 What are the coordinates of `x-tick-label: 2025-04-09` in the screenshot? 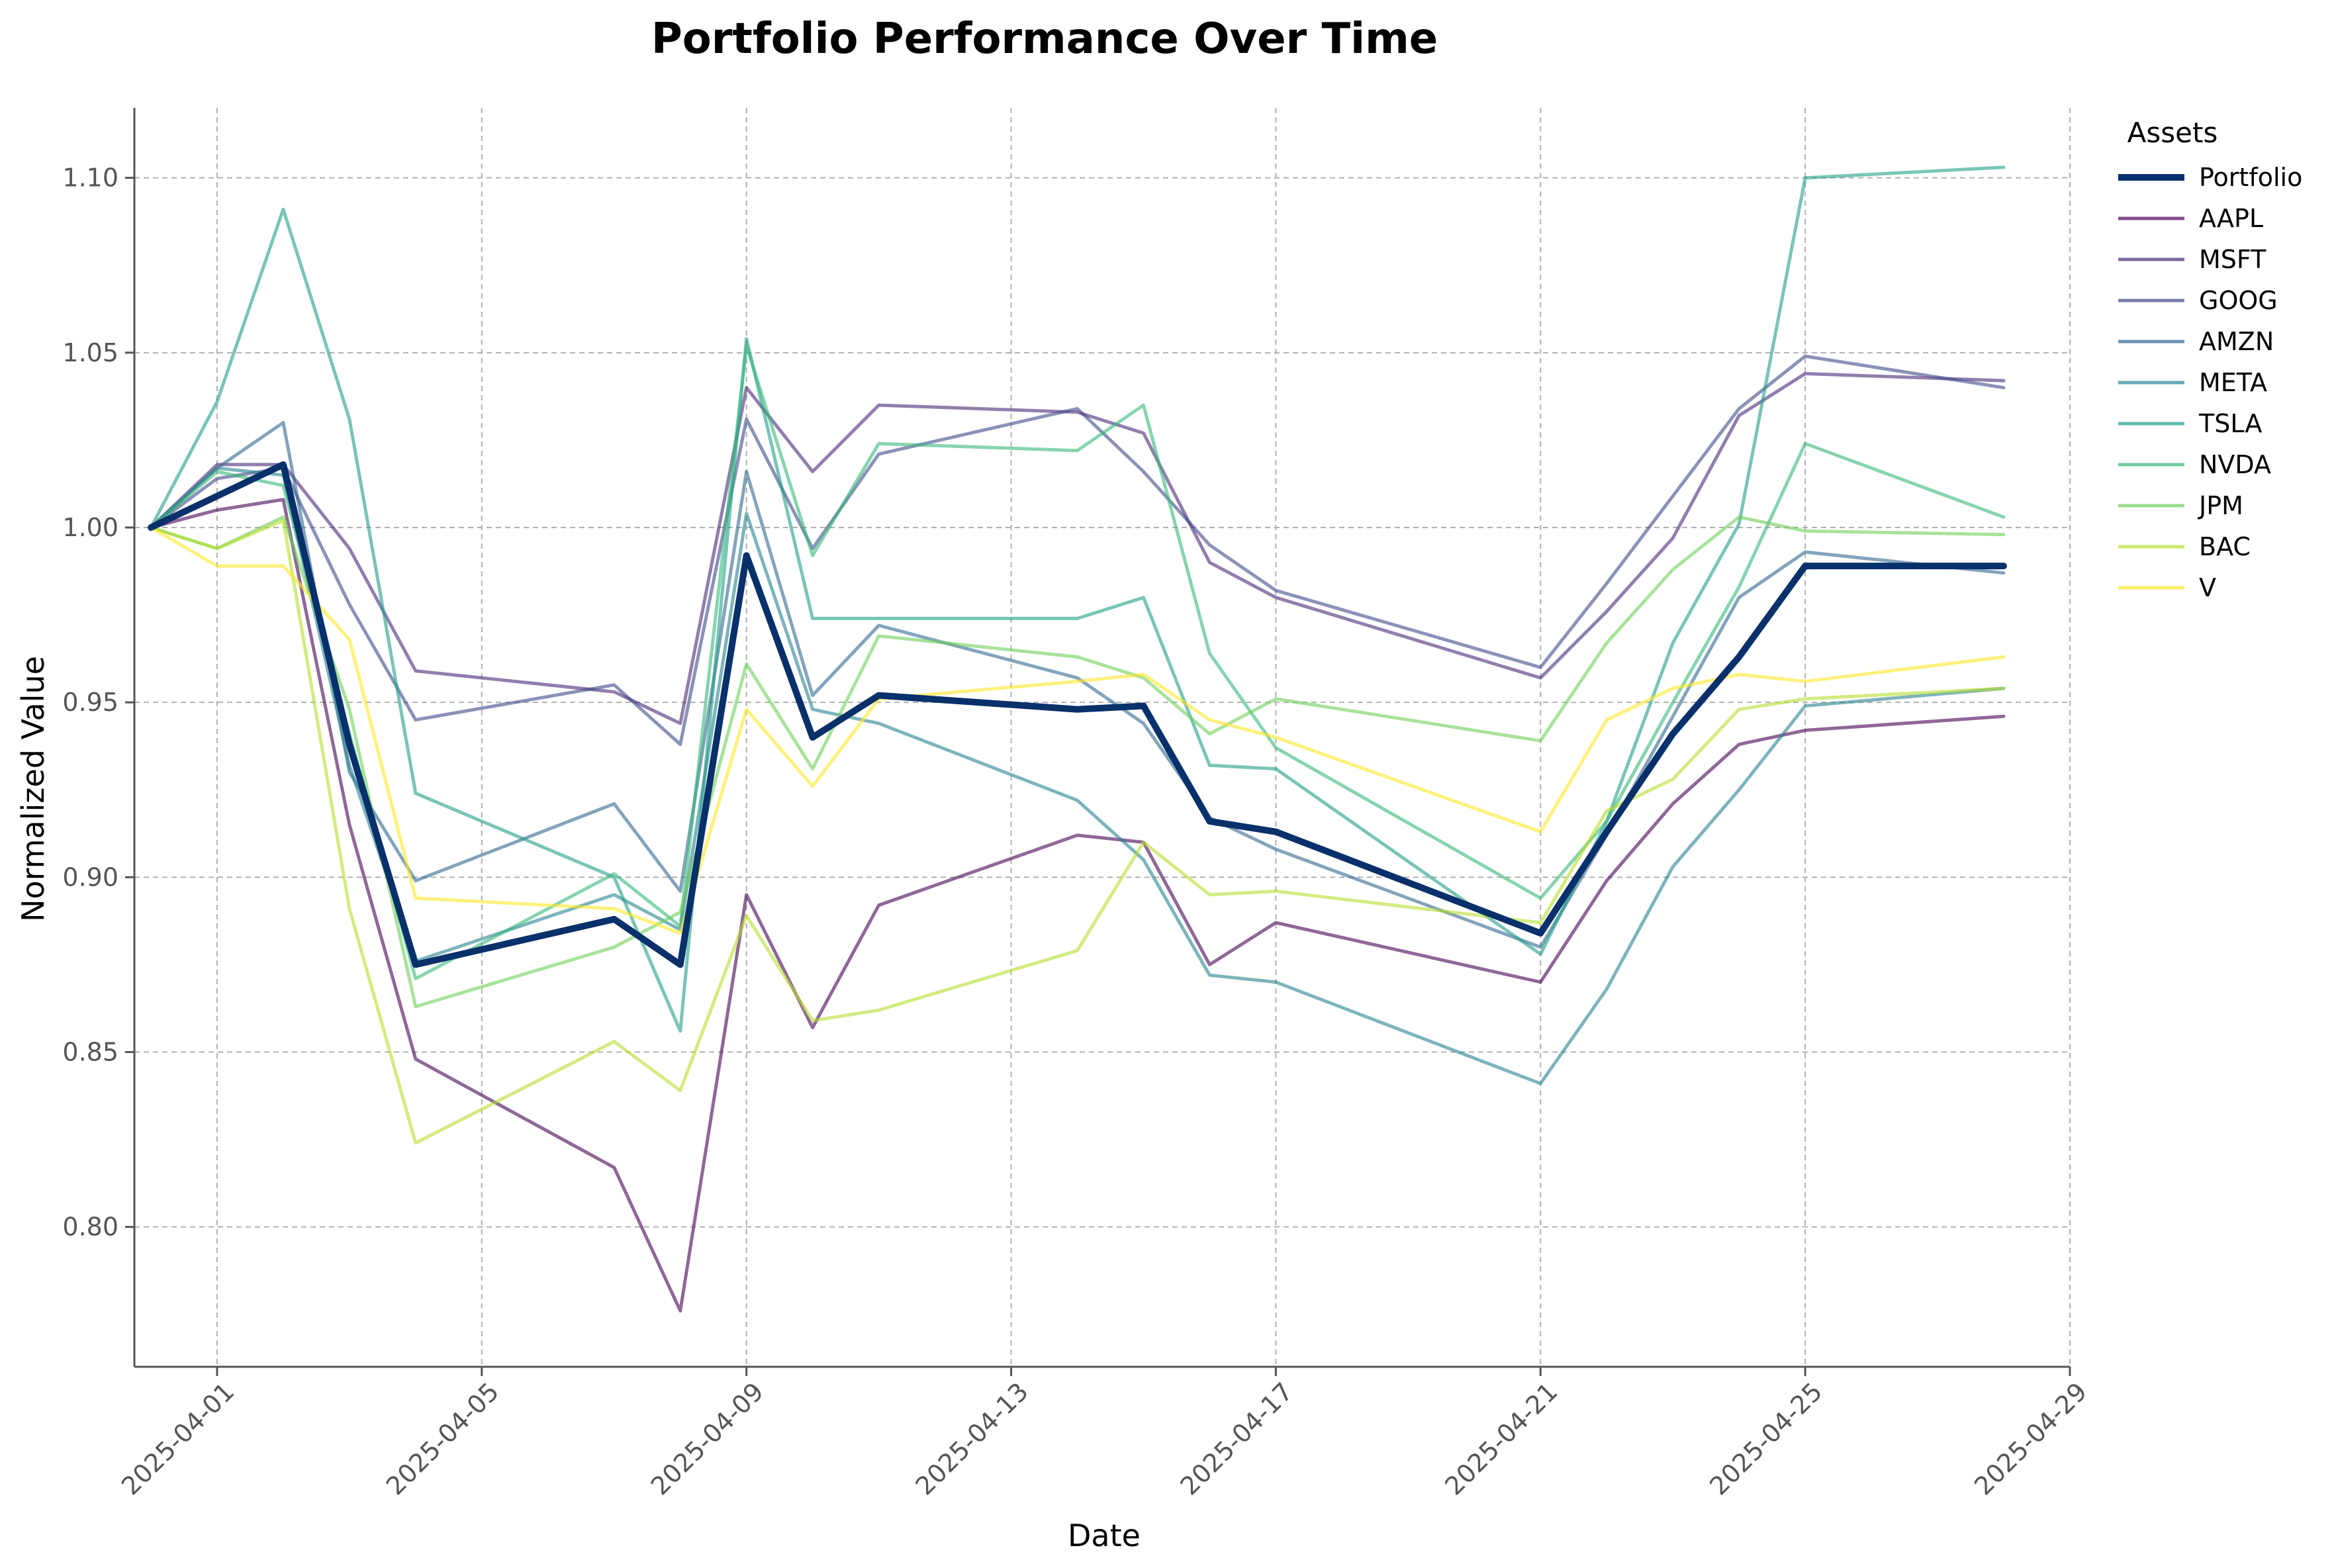 It's located at (707, 1438).